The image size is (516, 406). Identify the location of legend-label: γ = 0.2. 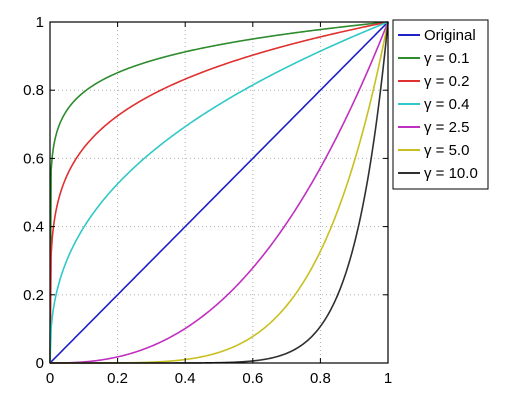
(446, 81).